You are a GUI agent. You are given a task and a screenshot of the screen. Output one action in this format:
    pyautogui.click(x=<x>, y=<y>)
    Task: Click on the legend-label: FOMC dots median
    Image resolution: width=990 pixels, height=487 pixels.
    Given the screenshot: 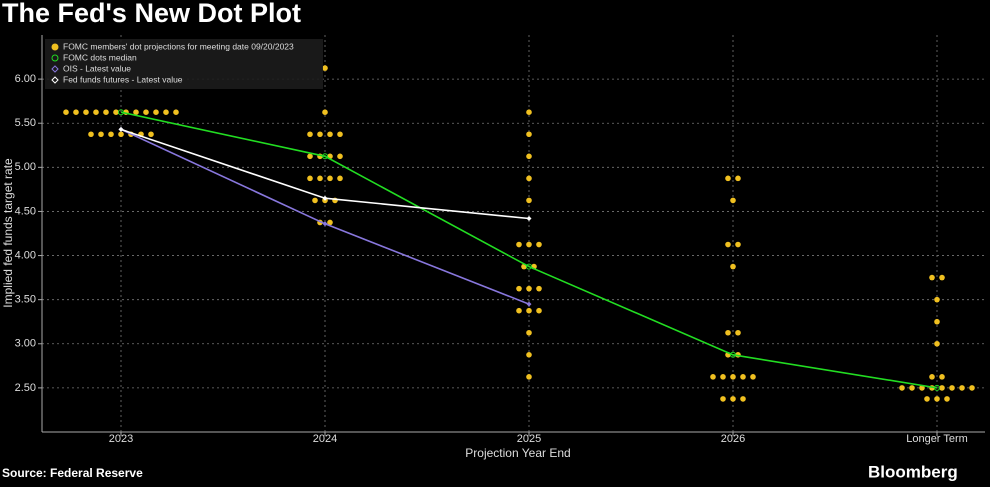 What is the action you would take?
    pyautogui.click(x=100, y=57)
    